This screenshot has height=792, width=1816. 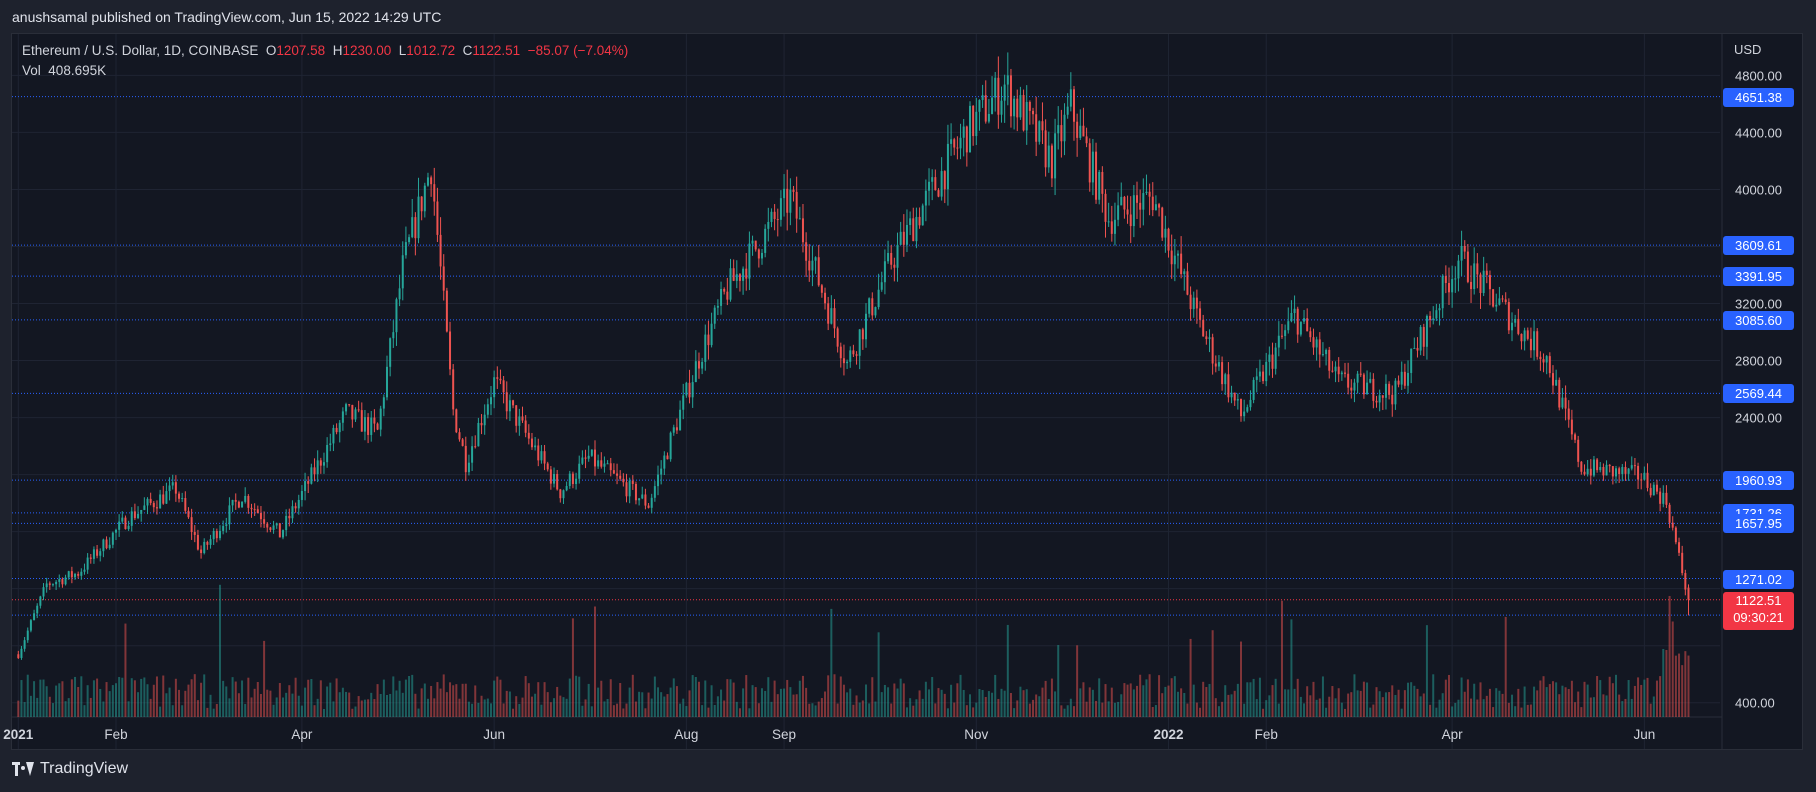 I want to click on bar-countdown: 09:30:21, so click(x=1758, y=617).